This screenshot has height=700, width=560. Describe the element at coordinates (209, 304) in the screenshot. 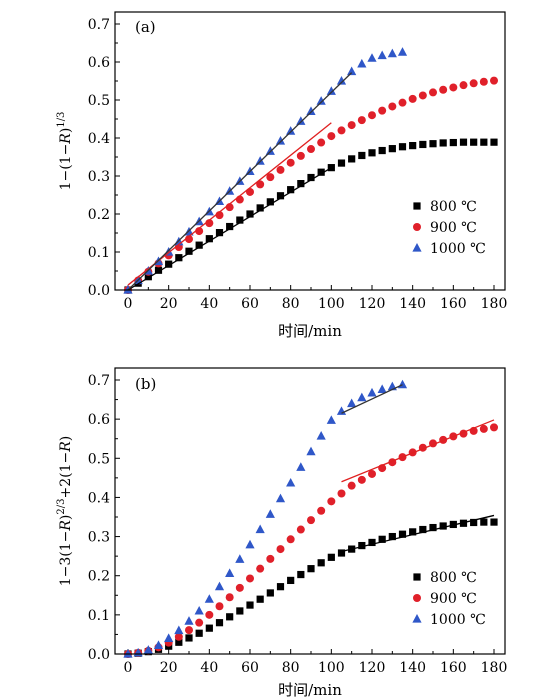

I see `x-tick-label-a-2: 40` at that location.